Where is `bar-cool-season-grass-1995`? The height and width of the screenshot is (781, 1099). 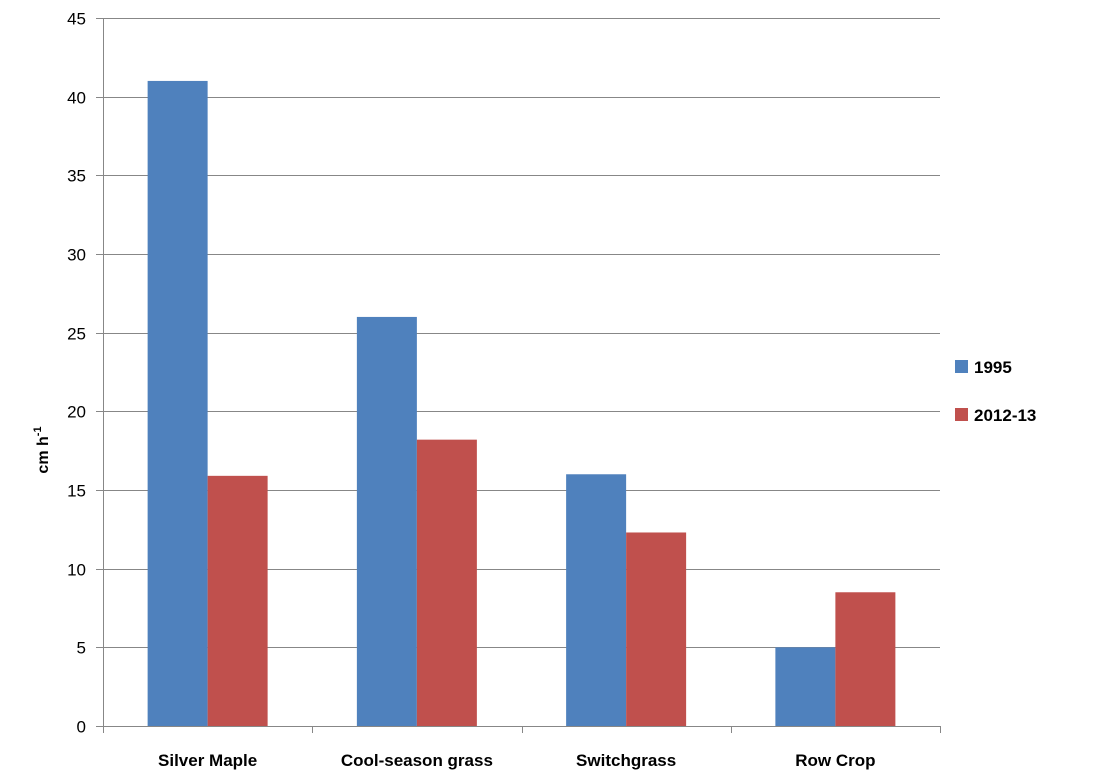 bar-cool-season-grass-1995 is located at coordinates (386, 521).